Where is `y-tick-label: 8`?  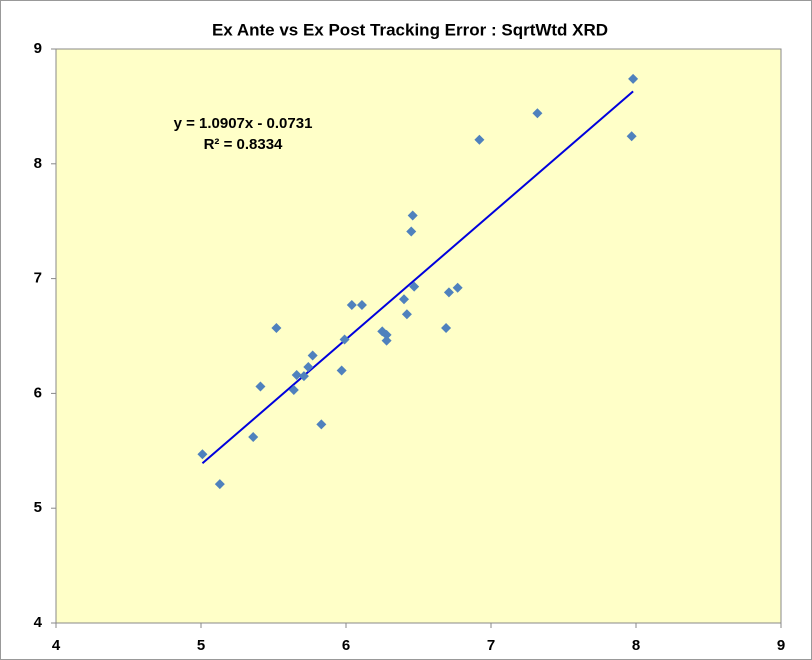
y-tick-label: 8 is located at coordinates (38, 163).